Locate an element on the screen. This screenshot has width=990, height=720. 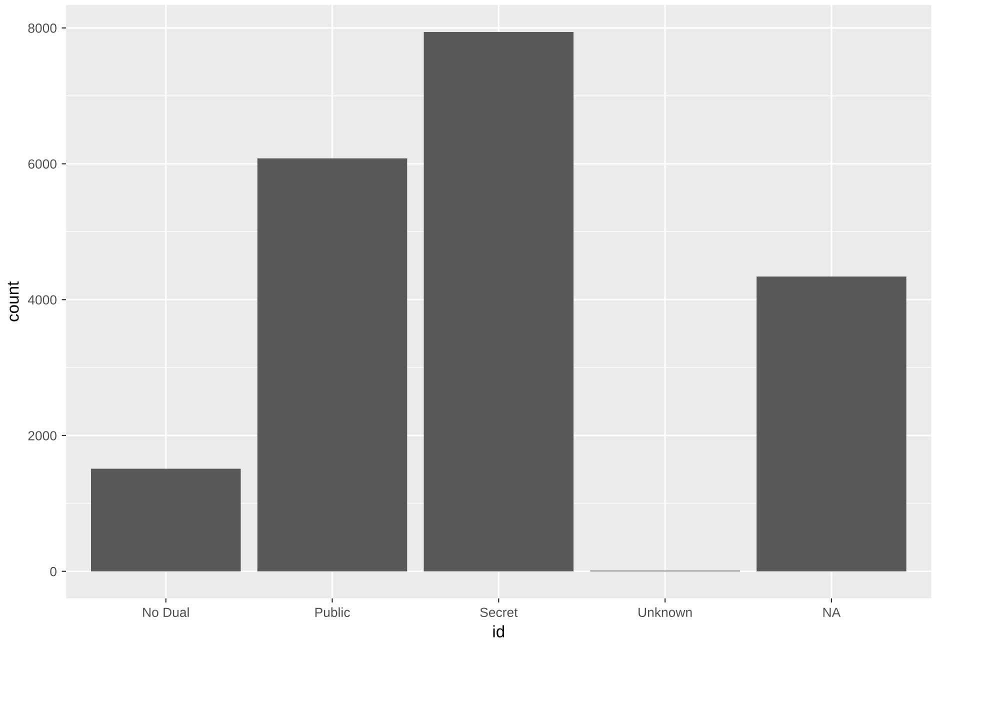
x-tick-label: Unknown is located at coordinates (665, 612).